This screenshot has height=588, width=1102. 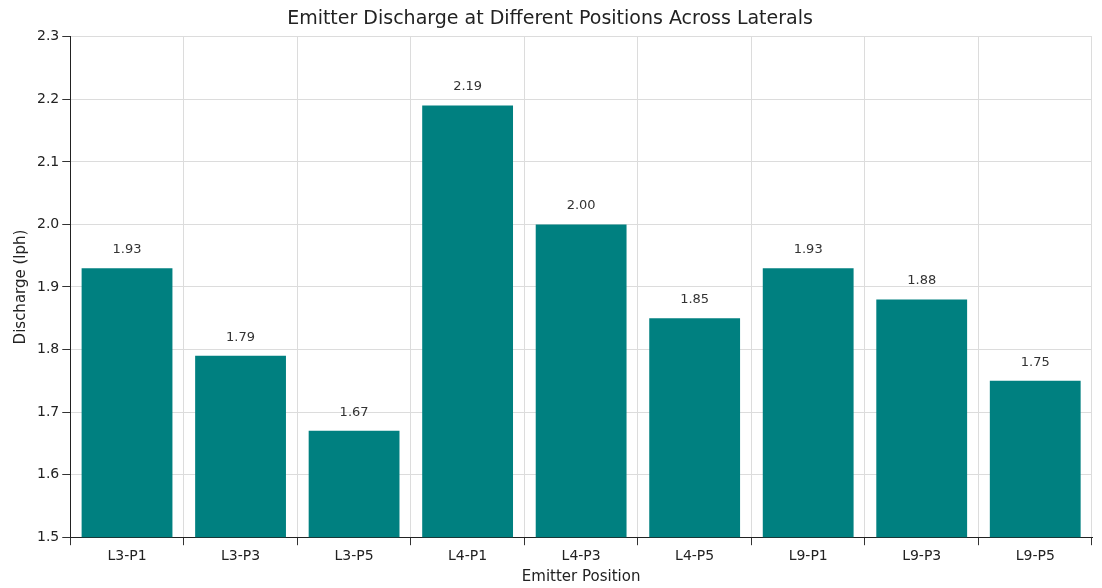 What do you see at coordinates (48, 160) in the screenshot?
I see `y-tick-label: 2.1` at bounding box center [48, 160].